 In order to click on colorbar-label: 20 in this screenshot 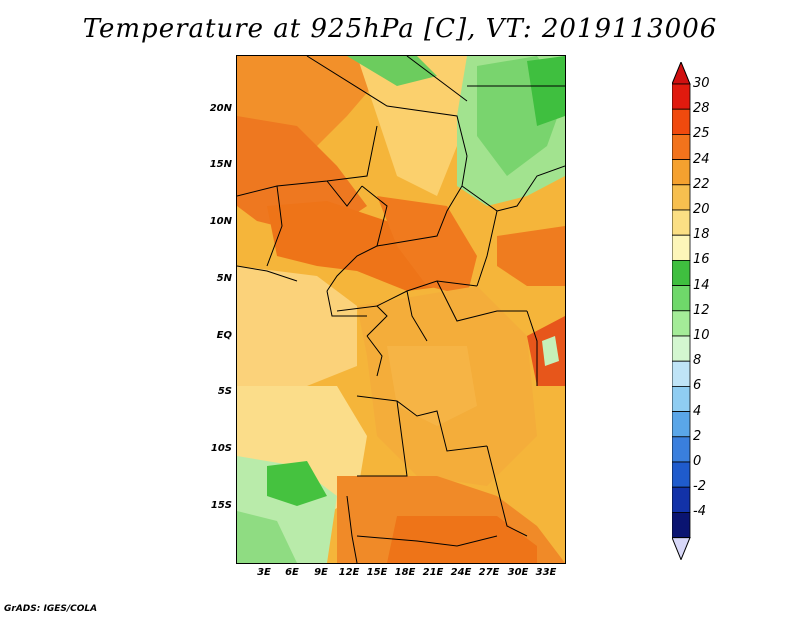, I will do `click(701, 209)`.